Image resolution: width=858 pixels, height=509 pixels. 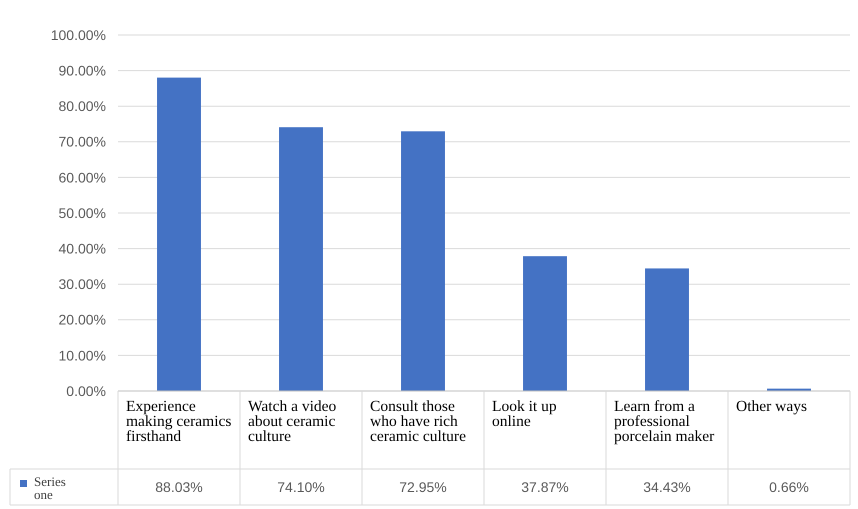 I want to click on x-tick-label: Watch a video about ceramic culture, so click(x=292, y=421).